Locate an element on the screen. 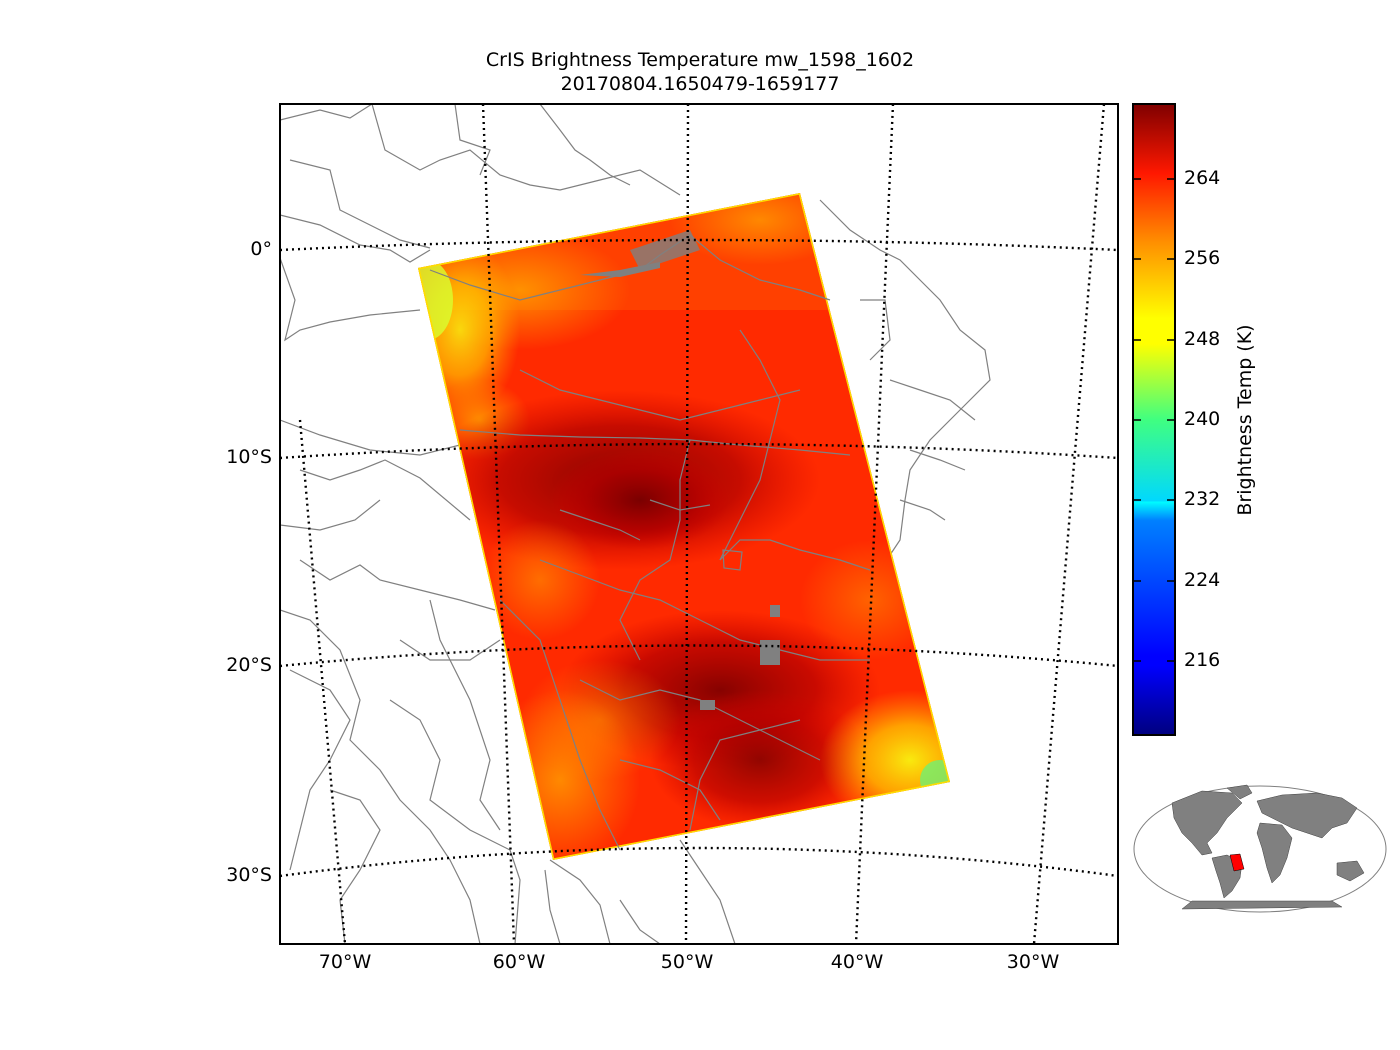 Image resolution: width=1400 pixels, height=1050 pixels. lon-label-30w: 30°W is located at coordinates (1033, 962).